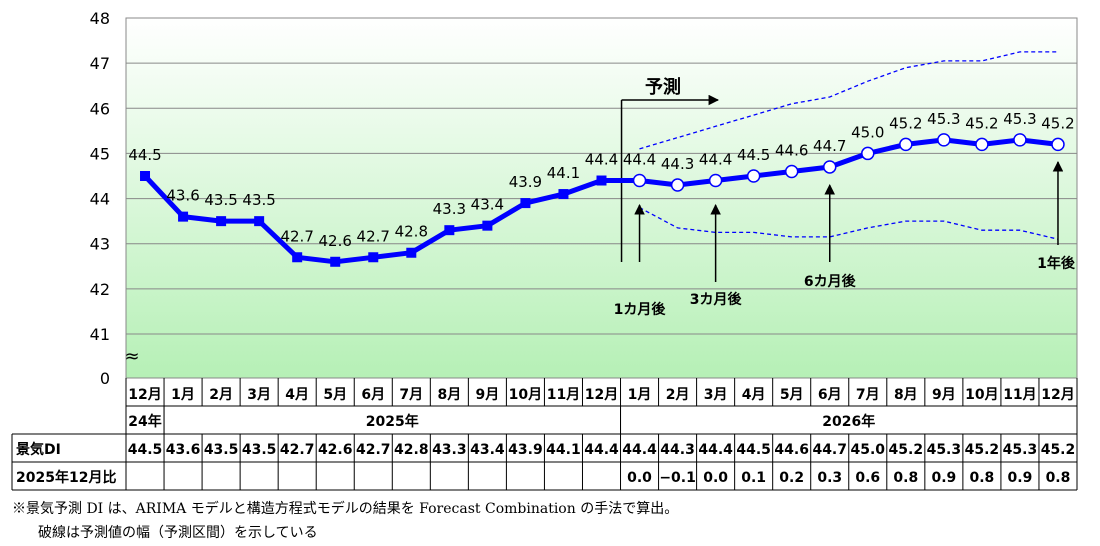  I want to click on y-tick-label: 45, so click(100, 153).